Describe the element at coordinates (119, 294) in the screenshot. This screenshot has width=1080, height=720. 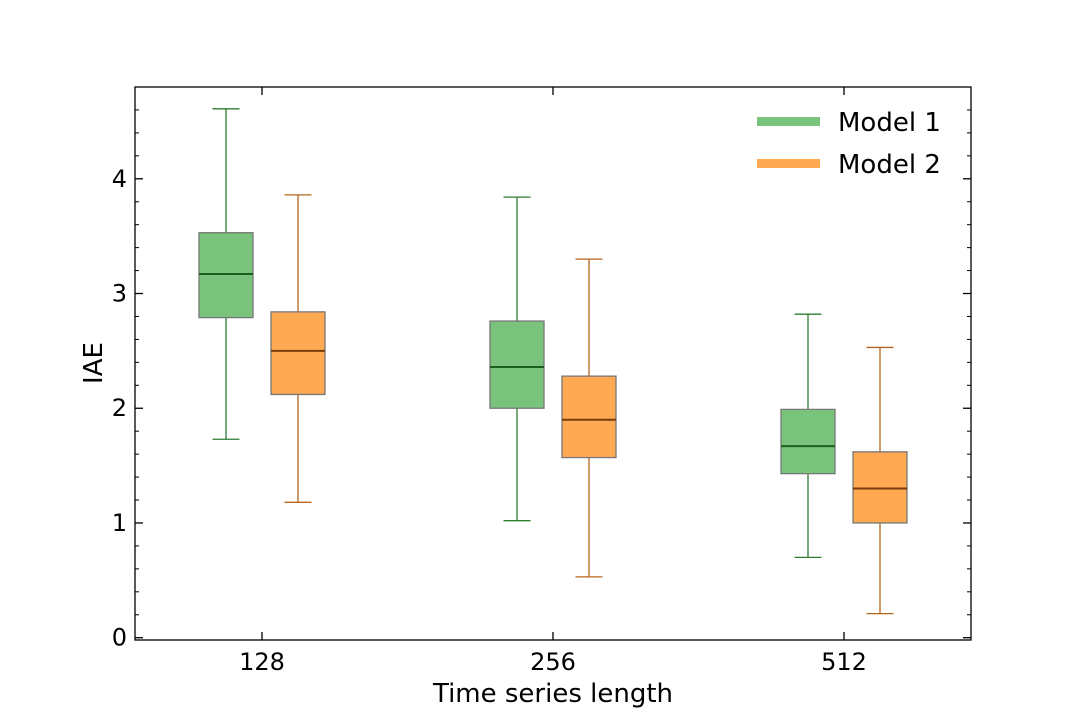
I see `y-tick-label-3: 3` at that location.